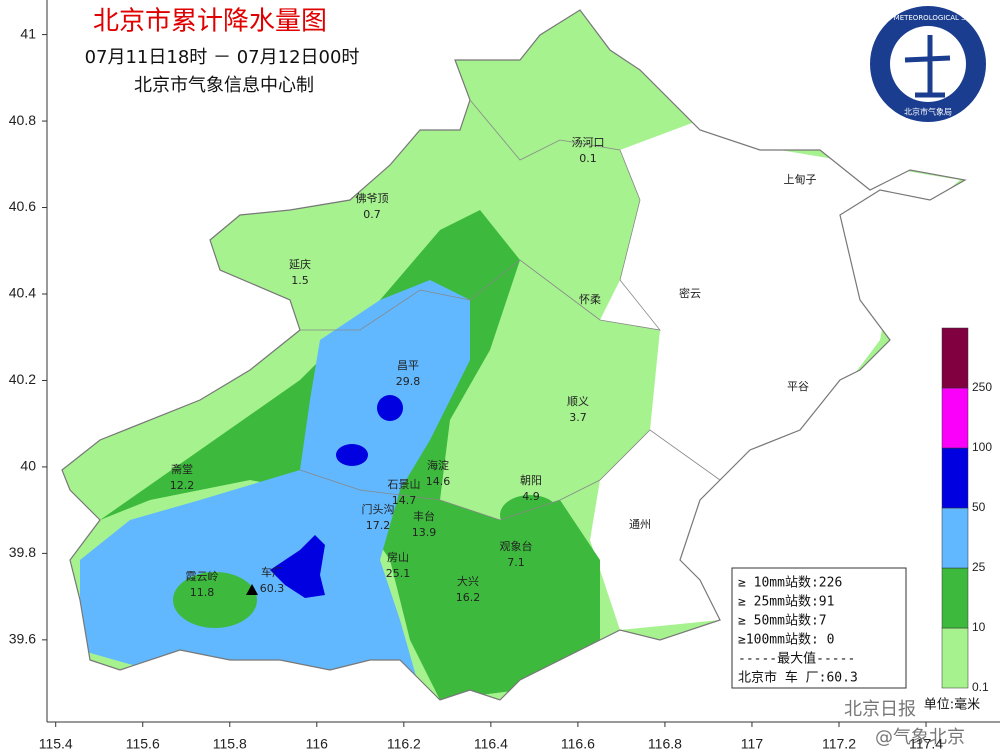 The width and height of the screenshot is (1000, 756). What do you see at coordinates (786, 640) in the screenshot?
I see `stat-line: ≥100mm站数: 0` at bounding box center [786, 640].